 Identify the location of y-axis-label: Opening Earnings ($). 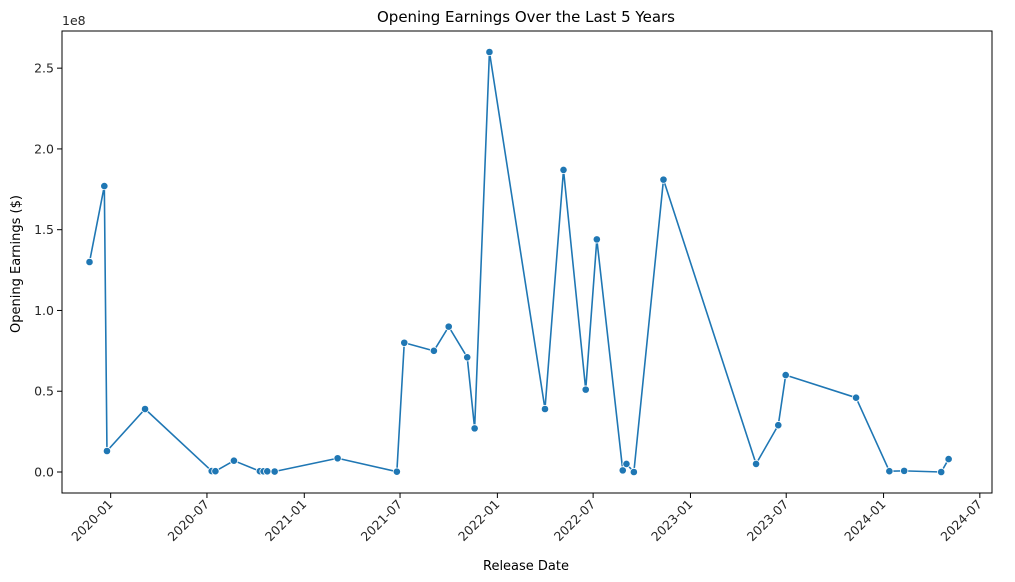
(16, 264).